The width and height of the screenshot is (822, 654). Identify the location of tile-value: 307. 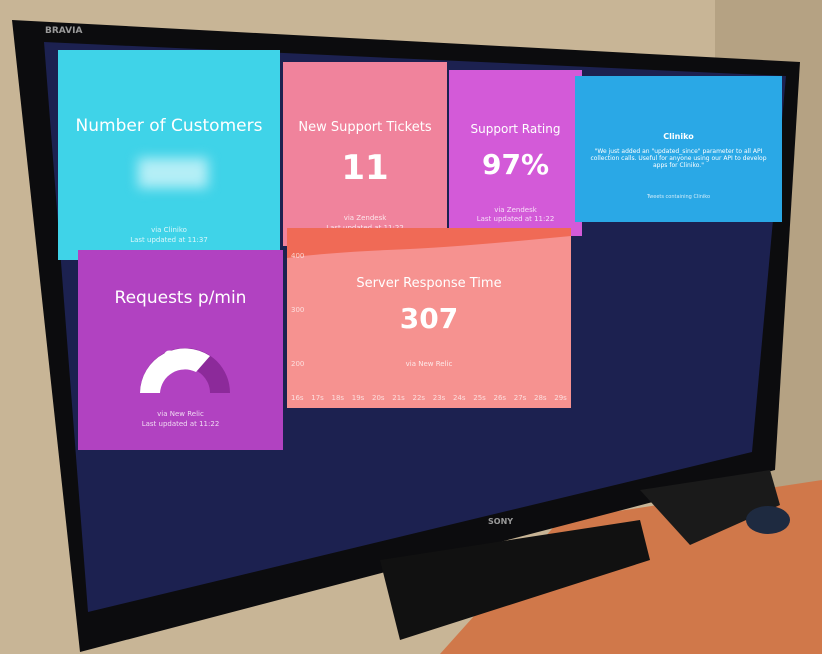
(429, 318).